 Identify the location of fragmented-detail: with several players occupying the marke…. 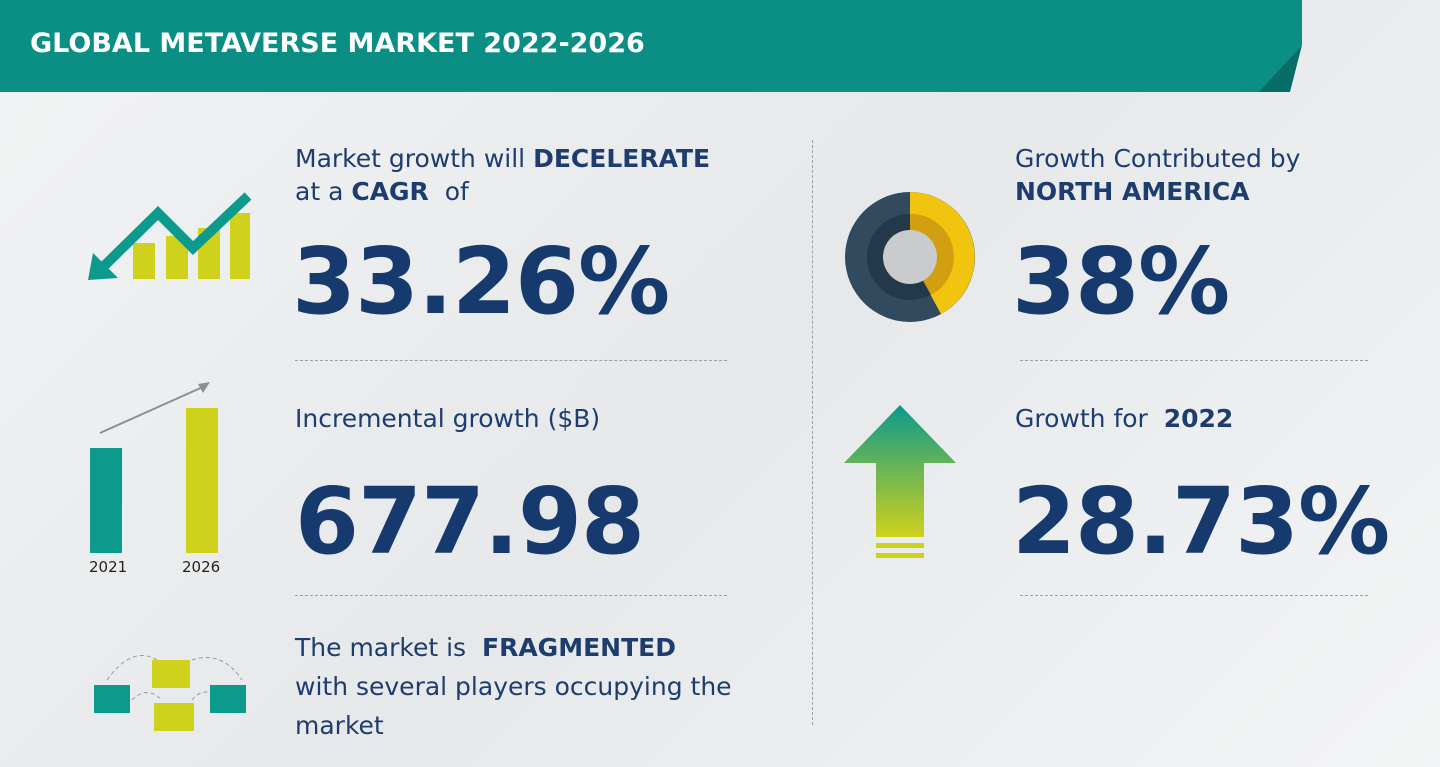
(513, 706).